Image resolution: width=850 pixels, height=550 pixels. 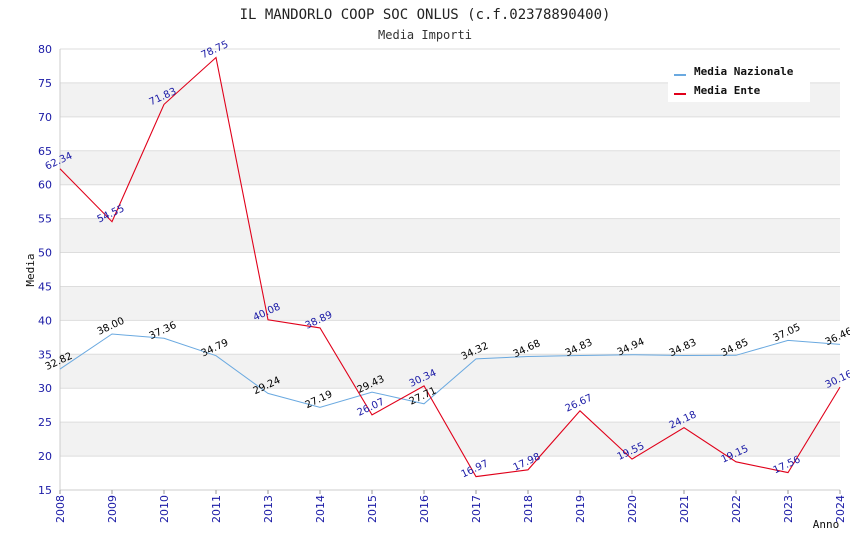 What do you see at coordinates (45, 49) in the screenshot?
I see `y-tick-label: 80` at bounding box center [45, 49].